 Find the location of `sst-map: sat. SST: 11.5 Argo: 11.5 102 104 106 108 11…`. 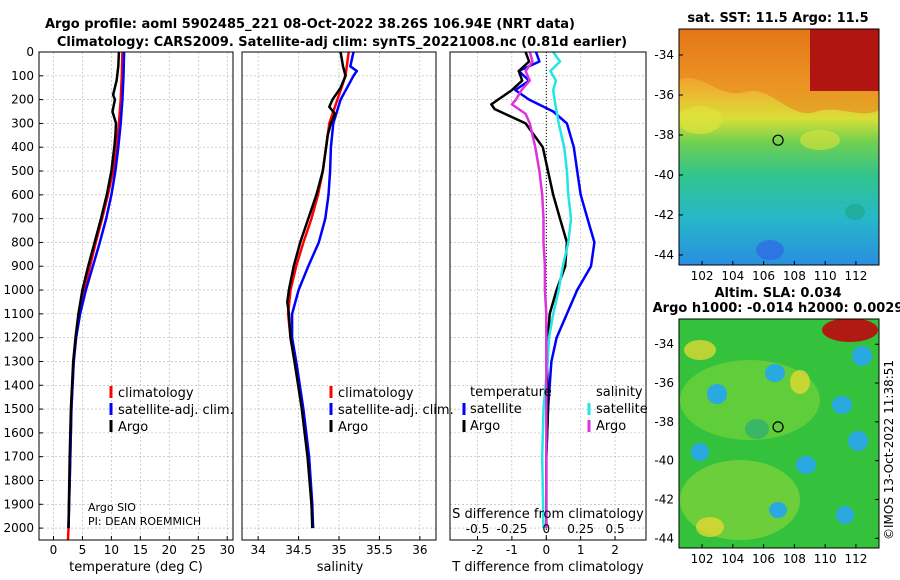

sst-map: sat. SST: 11.5 Argo: 11.5 102 104 106 108 11… is located at coordinates (767, 147).